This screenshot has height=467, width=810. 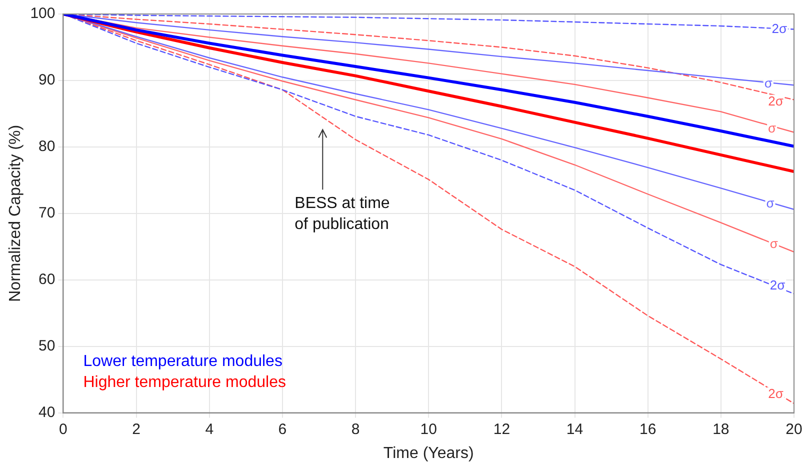 What do you see at coordinates (182, 361) in the screenshot?
I see `text: Lower temperature modules` at bounding box center [182, 361].